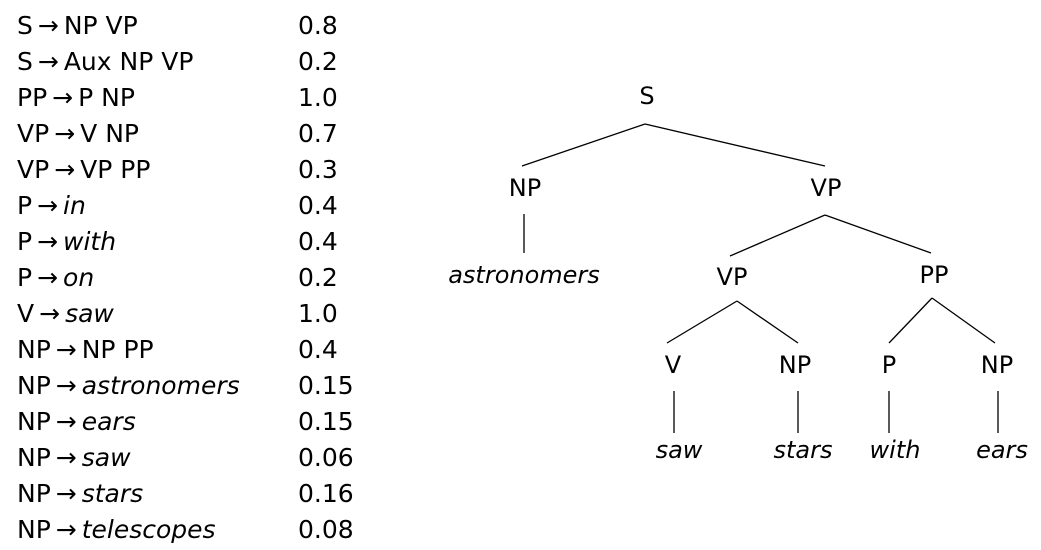 The height and width of the screenshot is (550, 1041). What do you see at coordinates (583, 145) in the screenshot?
I see `tree-edge-s-np1` at bounding box center [583, 145].